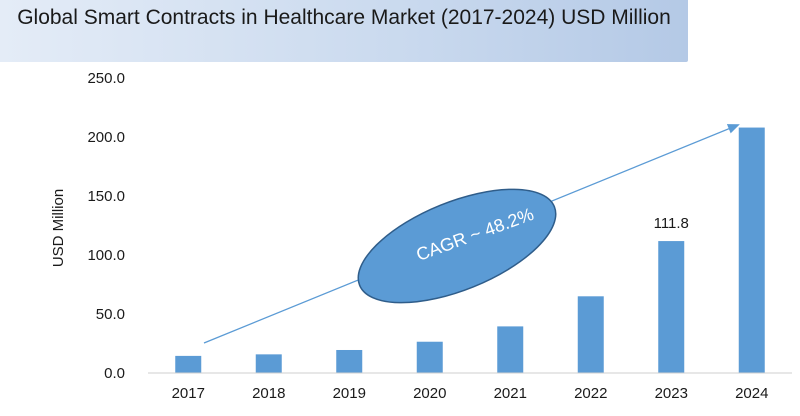 The image size is (800, 416). Describe the element at coordinates (590, 393) in the screenshot. I see `x-tick-label: 2022` at that location.